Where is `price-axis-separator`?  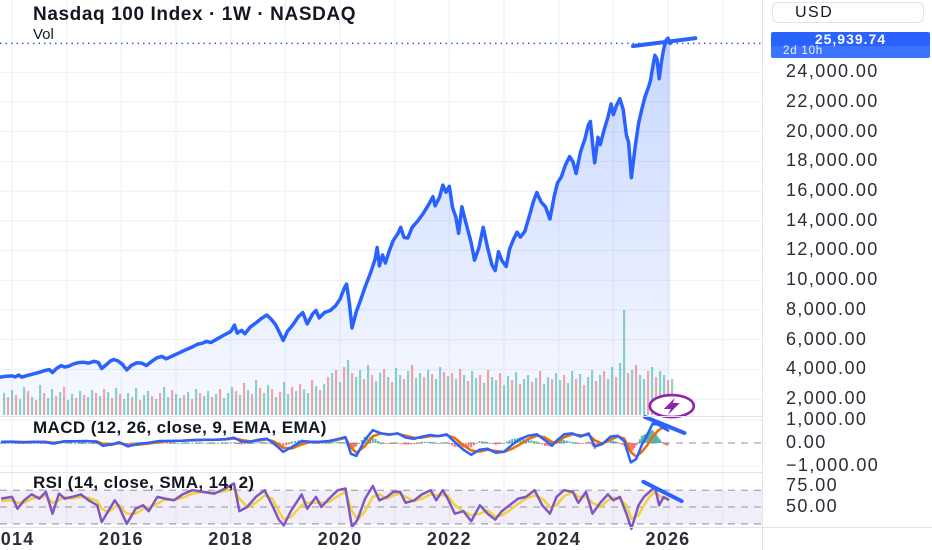 price-axis-separator is located at coordinates (762, 275).